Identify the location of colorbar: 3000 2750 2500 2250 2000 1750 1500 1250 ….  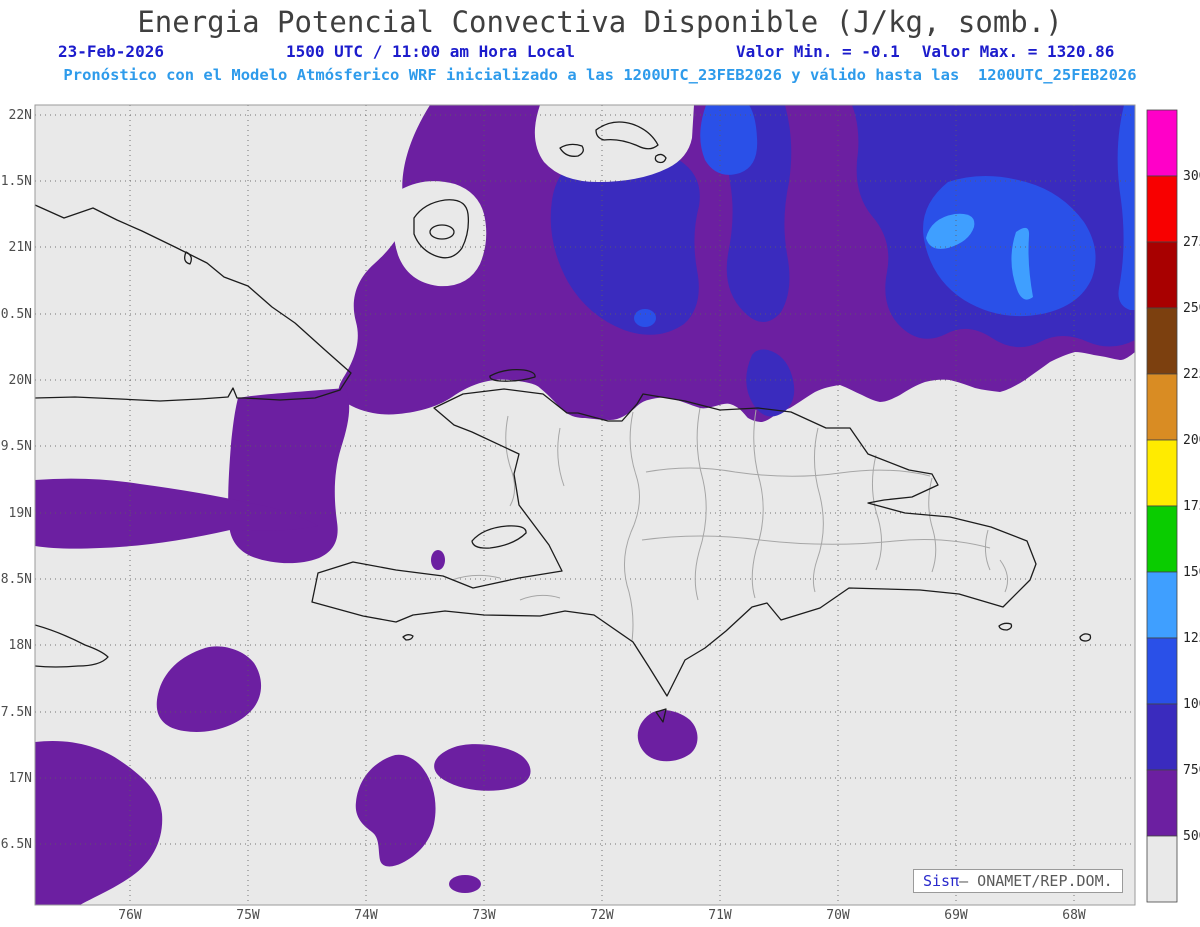
(1173, 506).